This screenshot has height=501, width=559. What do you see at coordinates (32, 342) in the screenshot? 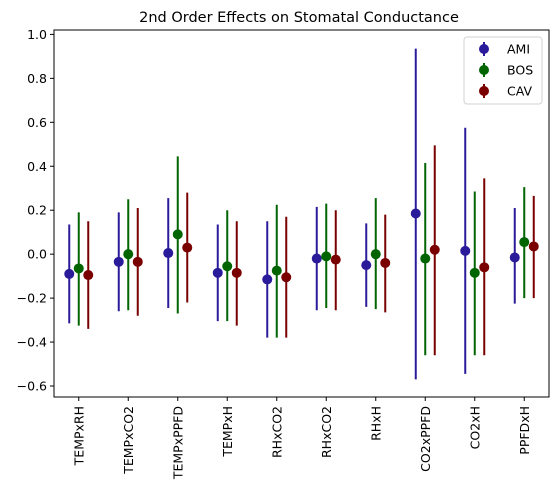
I see `y-tick-label: −0.4` at bounding box center [32, 342].